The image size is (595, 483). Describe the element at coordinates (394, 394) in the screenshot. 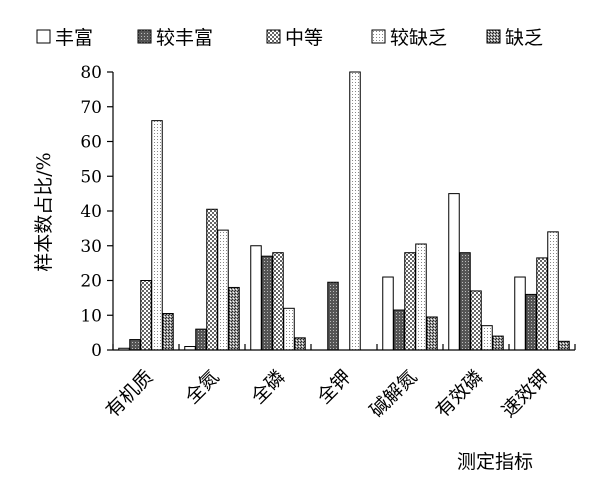

I see `x-category-label: 碱解氮` at that location.